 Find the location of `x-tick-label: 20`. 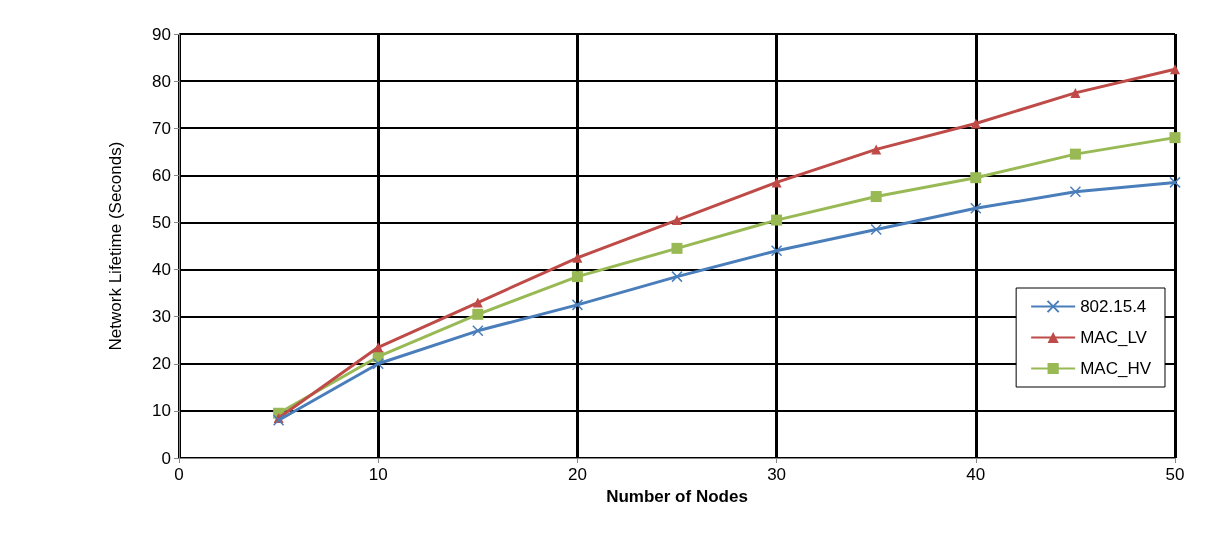

x-tick-label: 20 is located at coordinates (577, 474).